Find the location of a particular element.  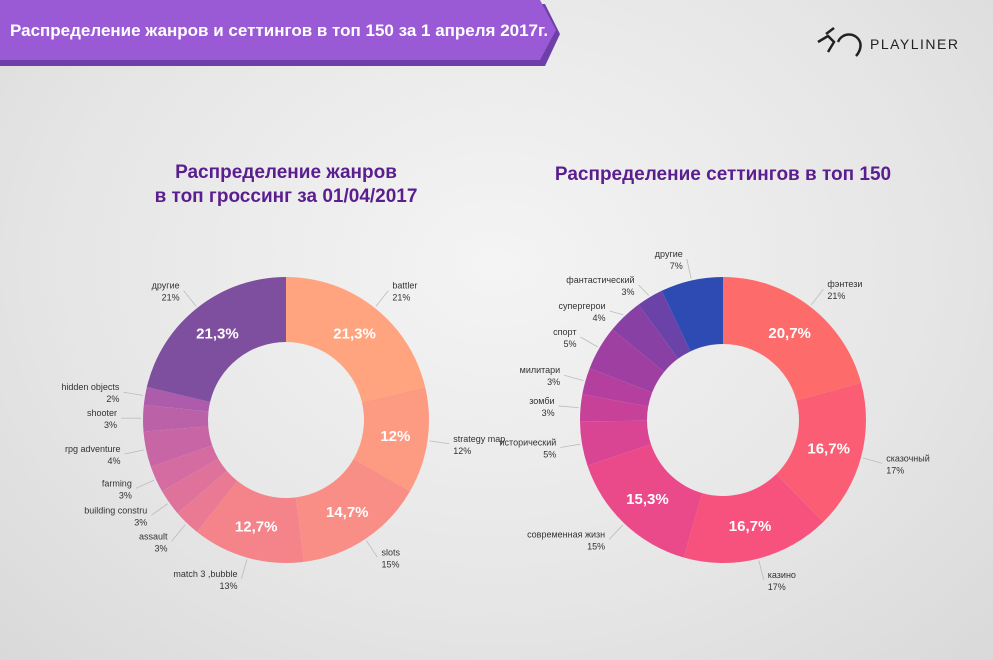

category-label: assault is located at coordinates (153, 536).